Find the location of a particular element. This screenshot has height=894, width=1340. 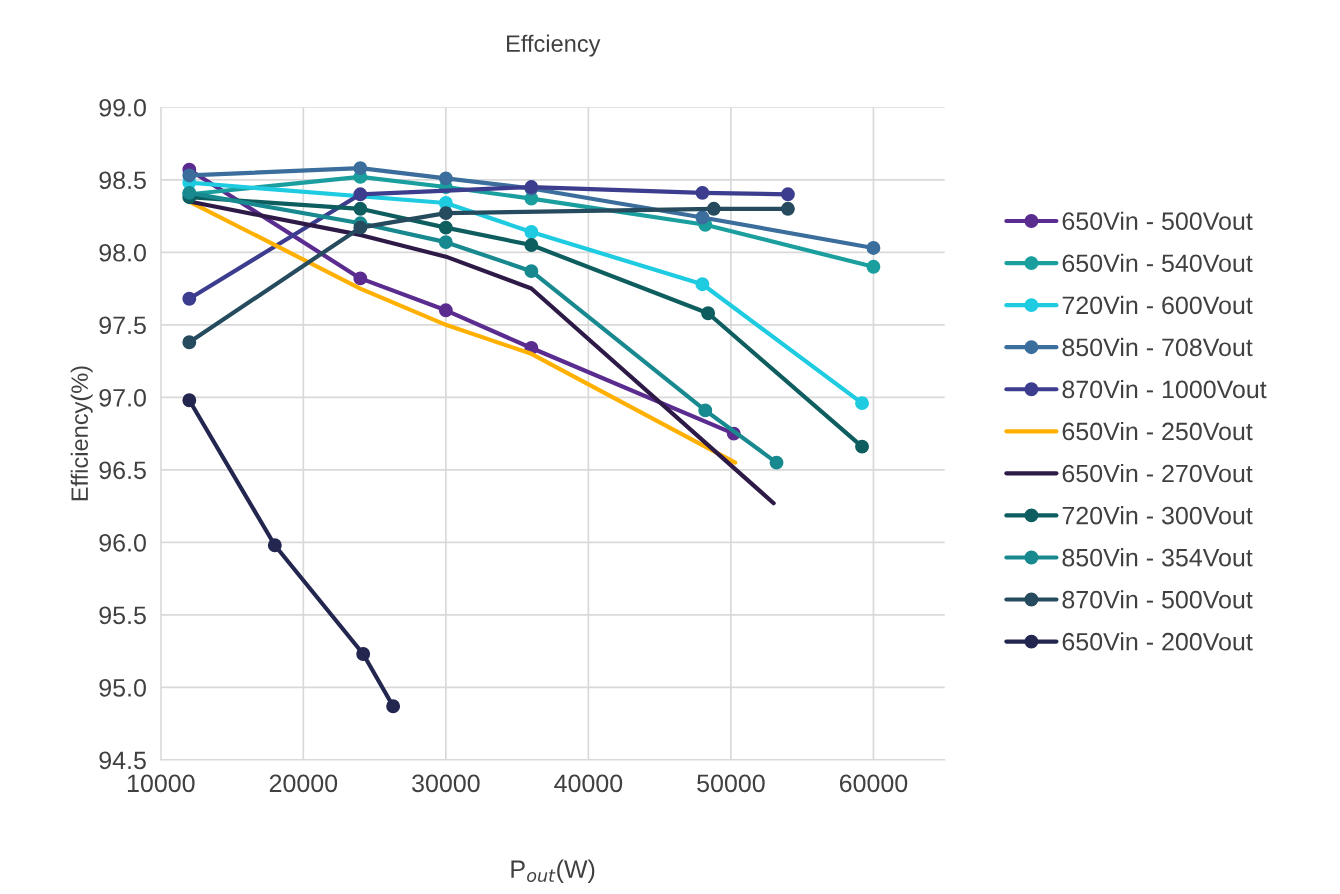

y-tick-label: 95.5 is located at coordinates (122, 615).